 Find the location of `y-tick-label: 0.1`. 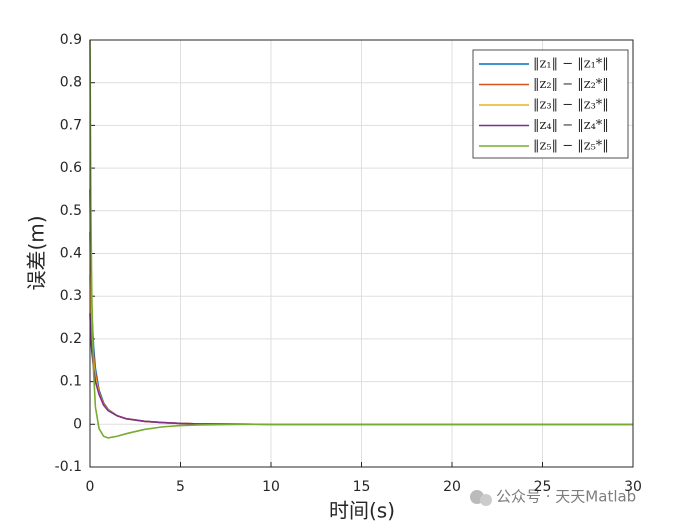

y-tick-label: 0.1 is located at coordinates (71, 382).